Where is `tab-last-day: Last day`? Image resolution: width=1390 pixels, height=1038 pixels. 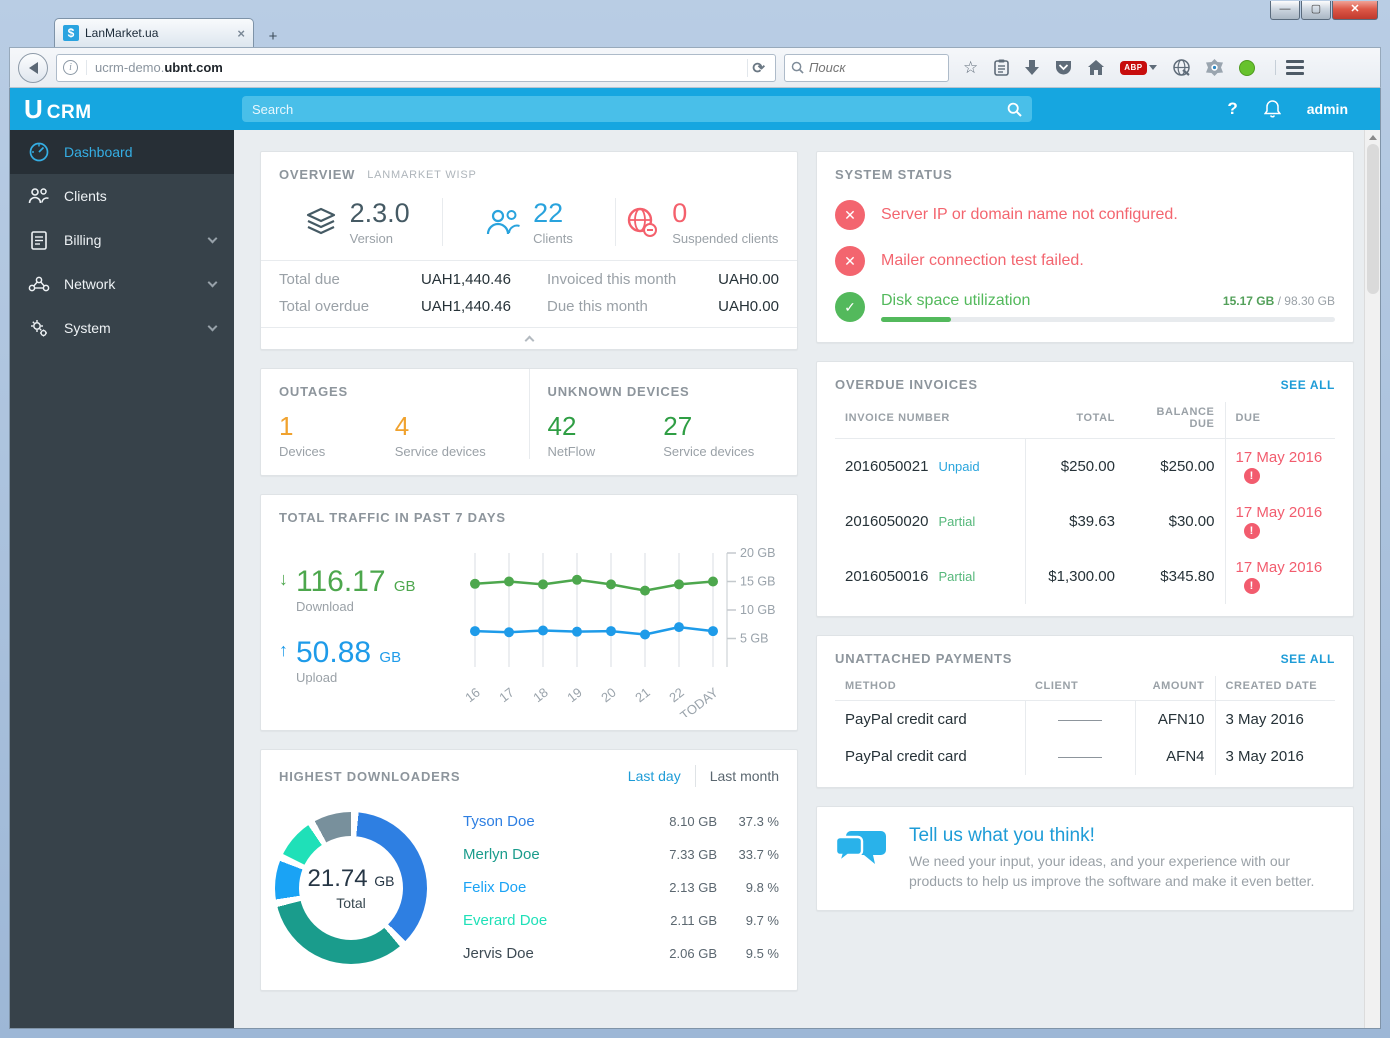 tab-last-day: Last day is located at coordinates (654, 776).